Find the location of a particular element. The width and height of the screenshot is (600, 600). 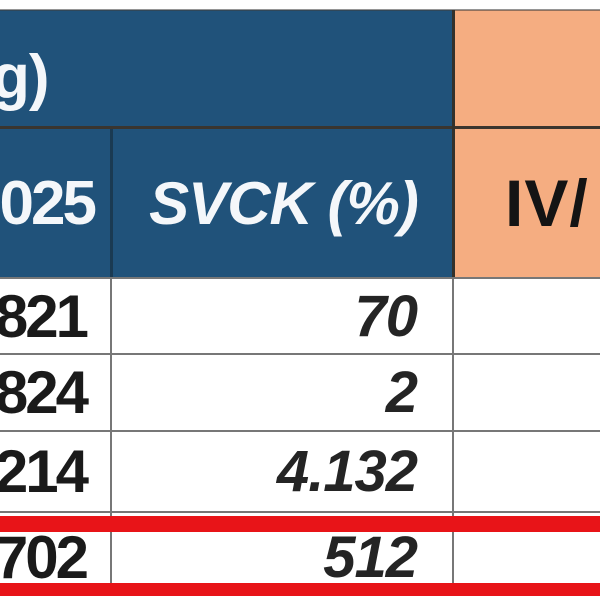

header-cell-iv: IV/ is located at coordinates (527, 203).